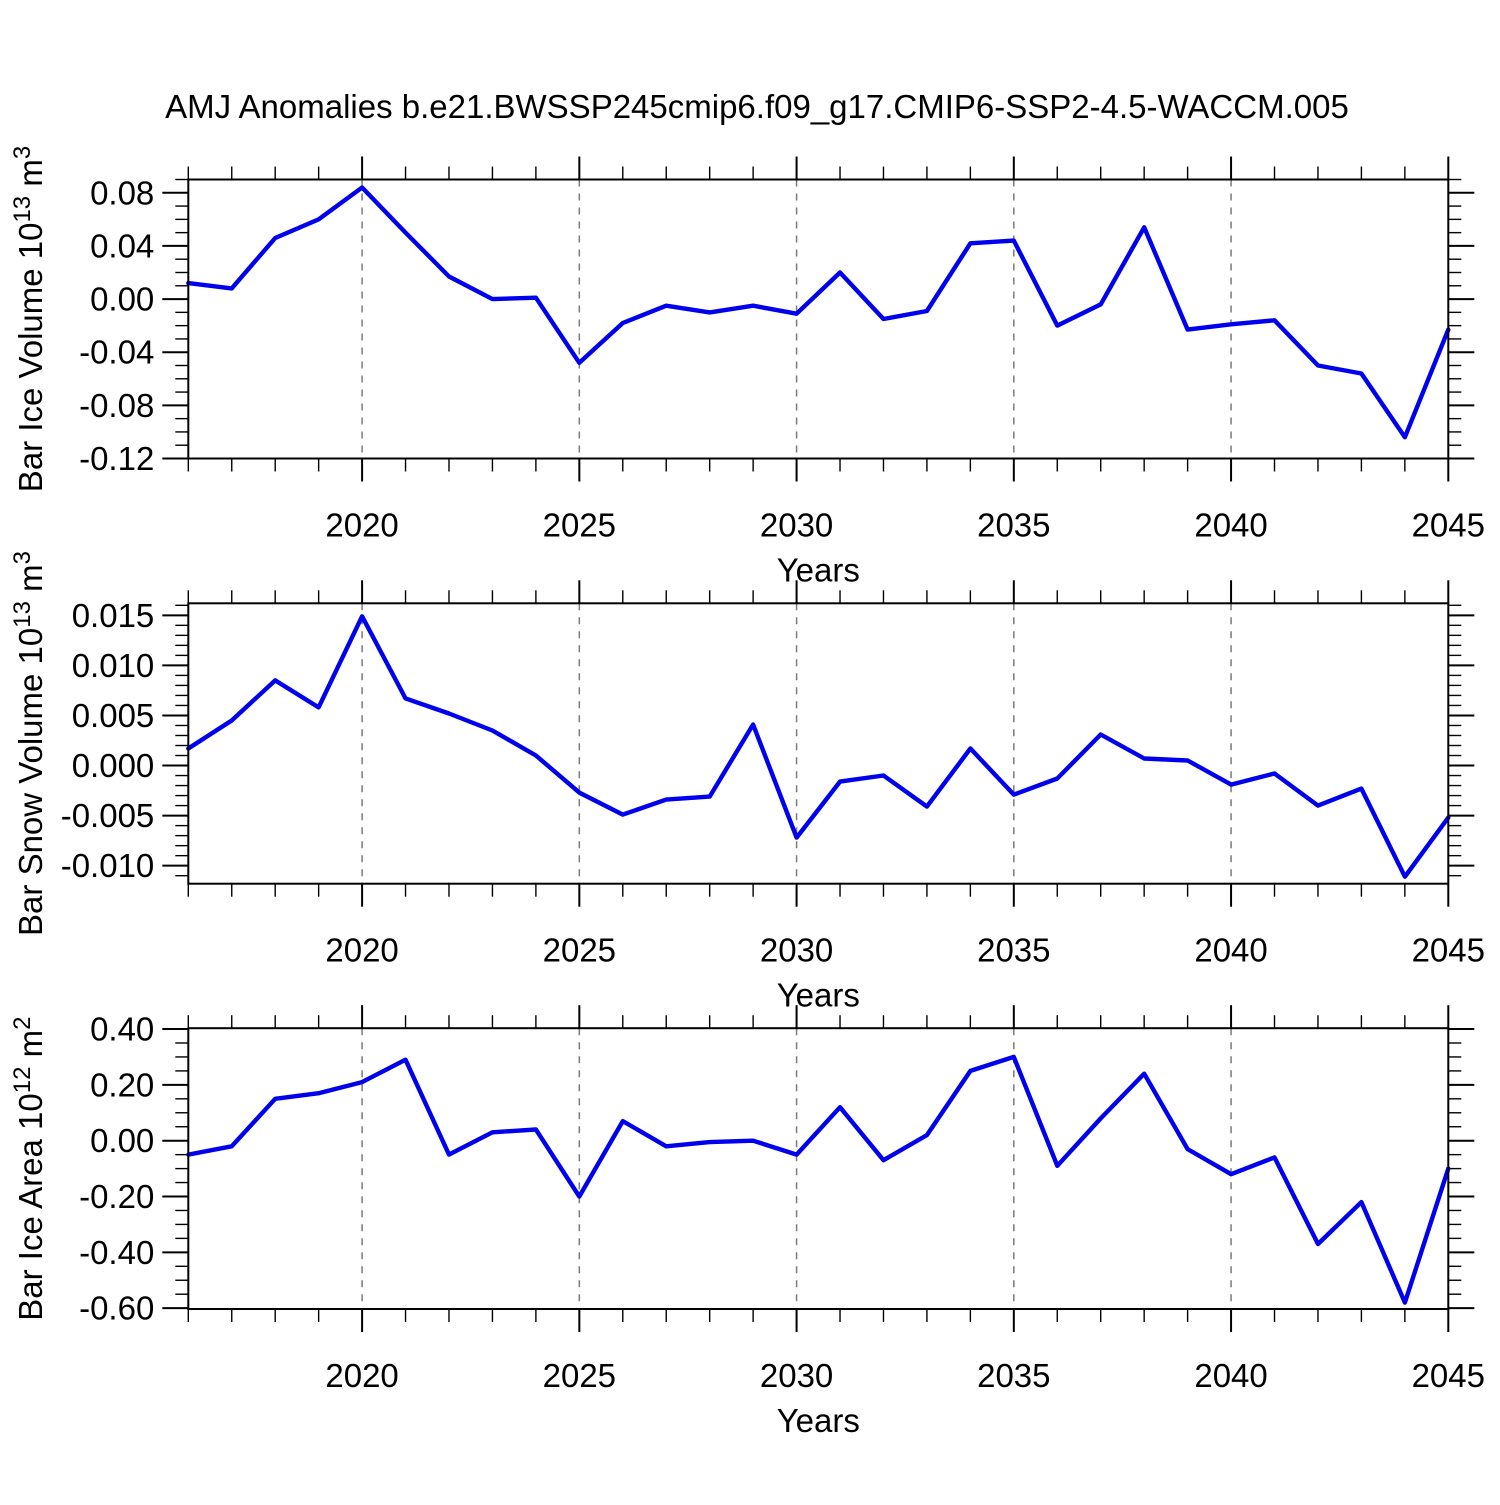 The height and width of the screenshot is (1505, 1500). I want to click on bar-ice-area-line, so click(818, 1179).